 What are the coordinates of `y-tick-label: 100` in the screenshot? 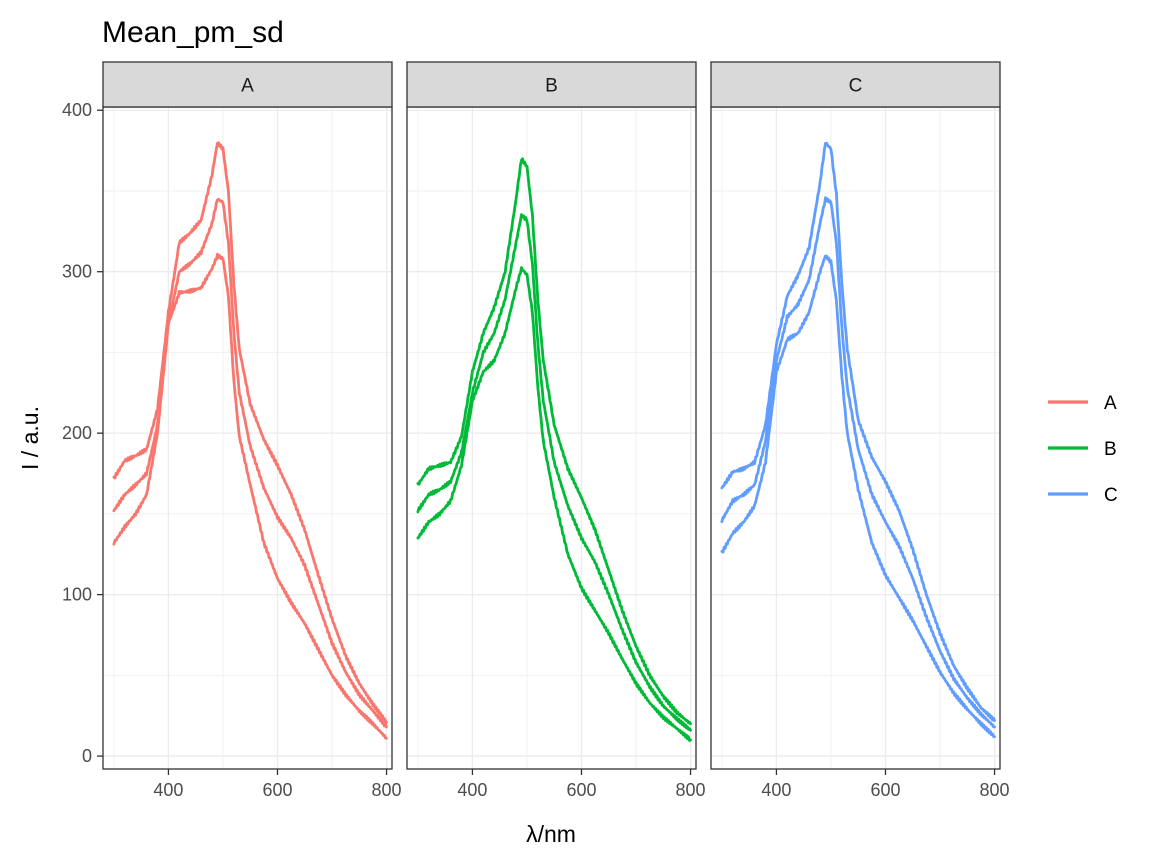 It's located at (77, 595).